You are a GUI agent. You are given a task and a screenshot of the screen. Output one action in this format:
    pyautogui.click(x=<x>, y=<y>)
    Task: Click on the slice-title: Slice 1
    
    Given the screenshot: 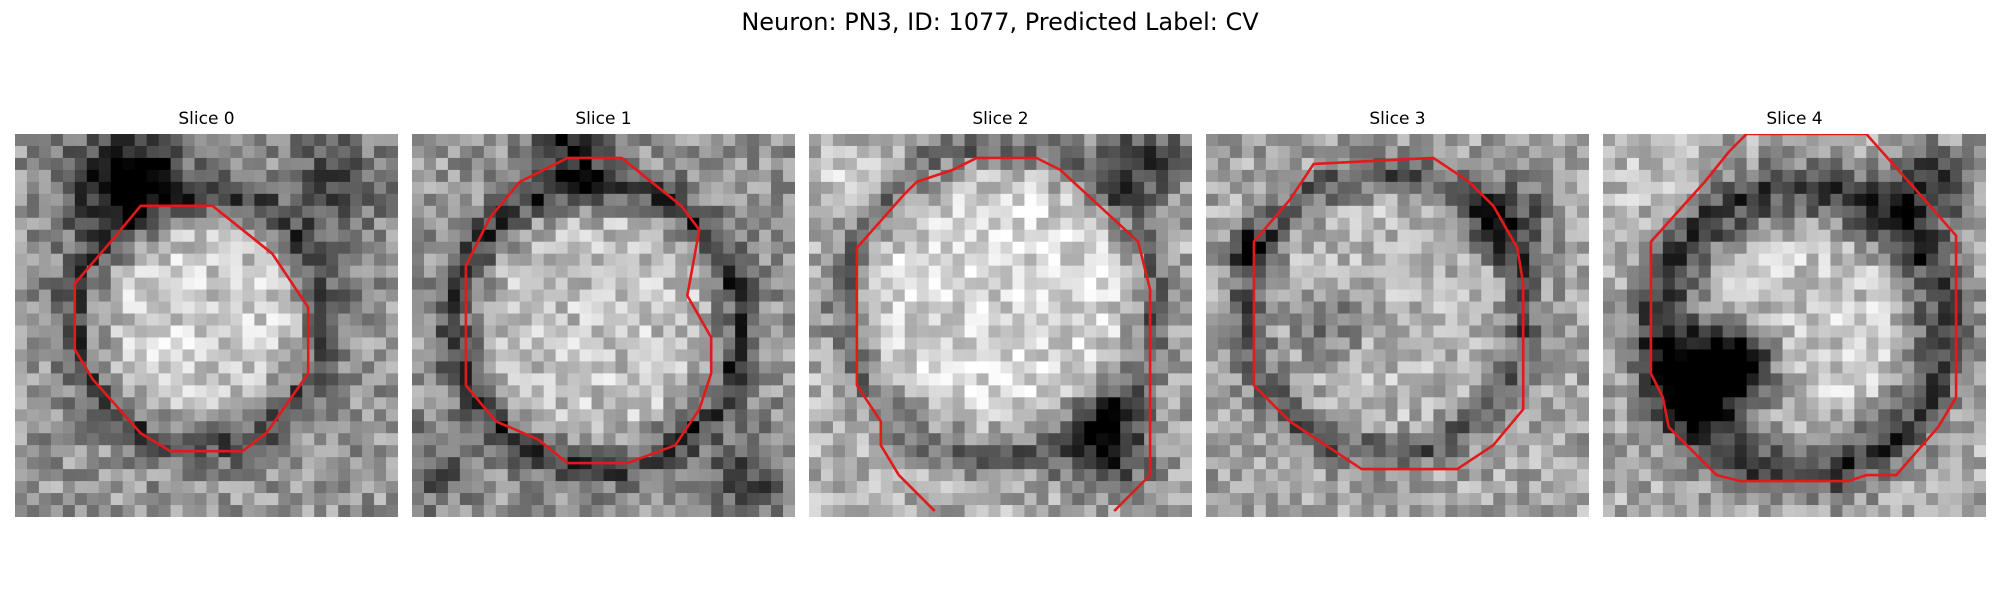 What is the action you would take?
    pyautogui.click(x=603, y=119)
    